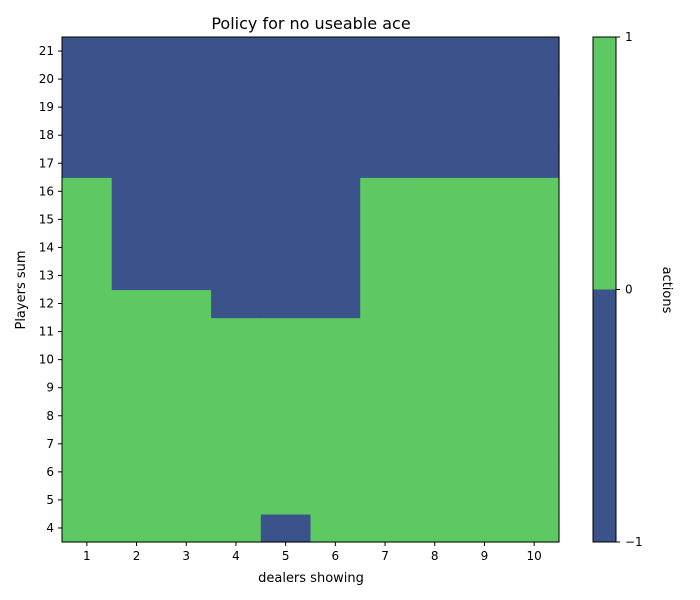  What do you see at coordinates (46, 275) in the screenshot?
I see `y-tick-label: 13` at bounding box center [46, 275].